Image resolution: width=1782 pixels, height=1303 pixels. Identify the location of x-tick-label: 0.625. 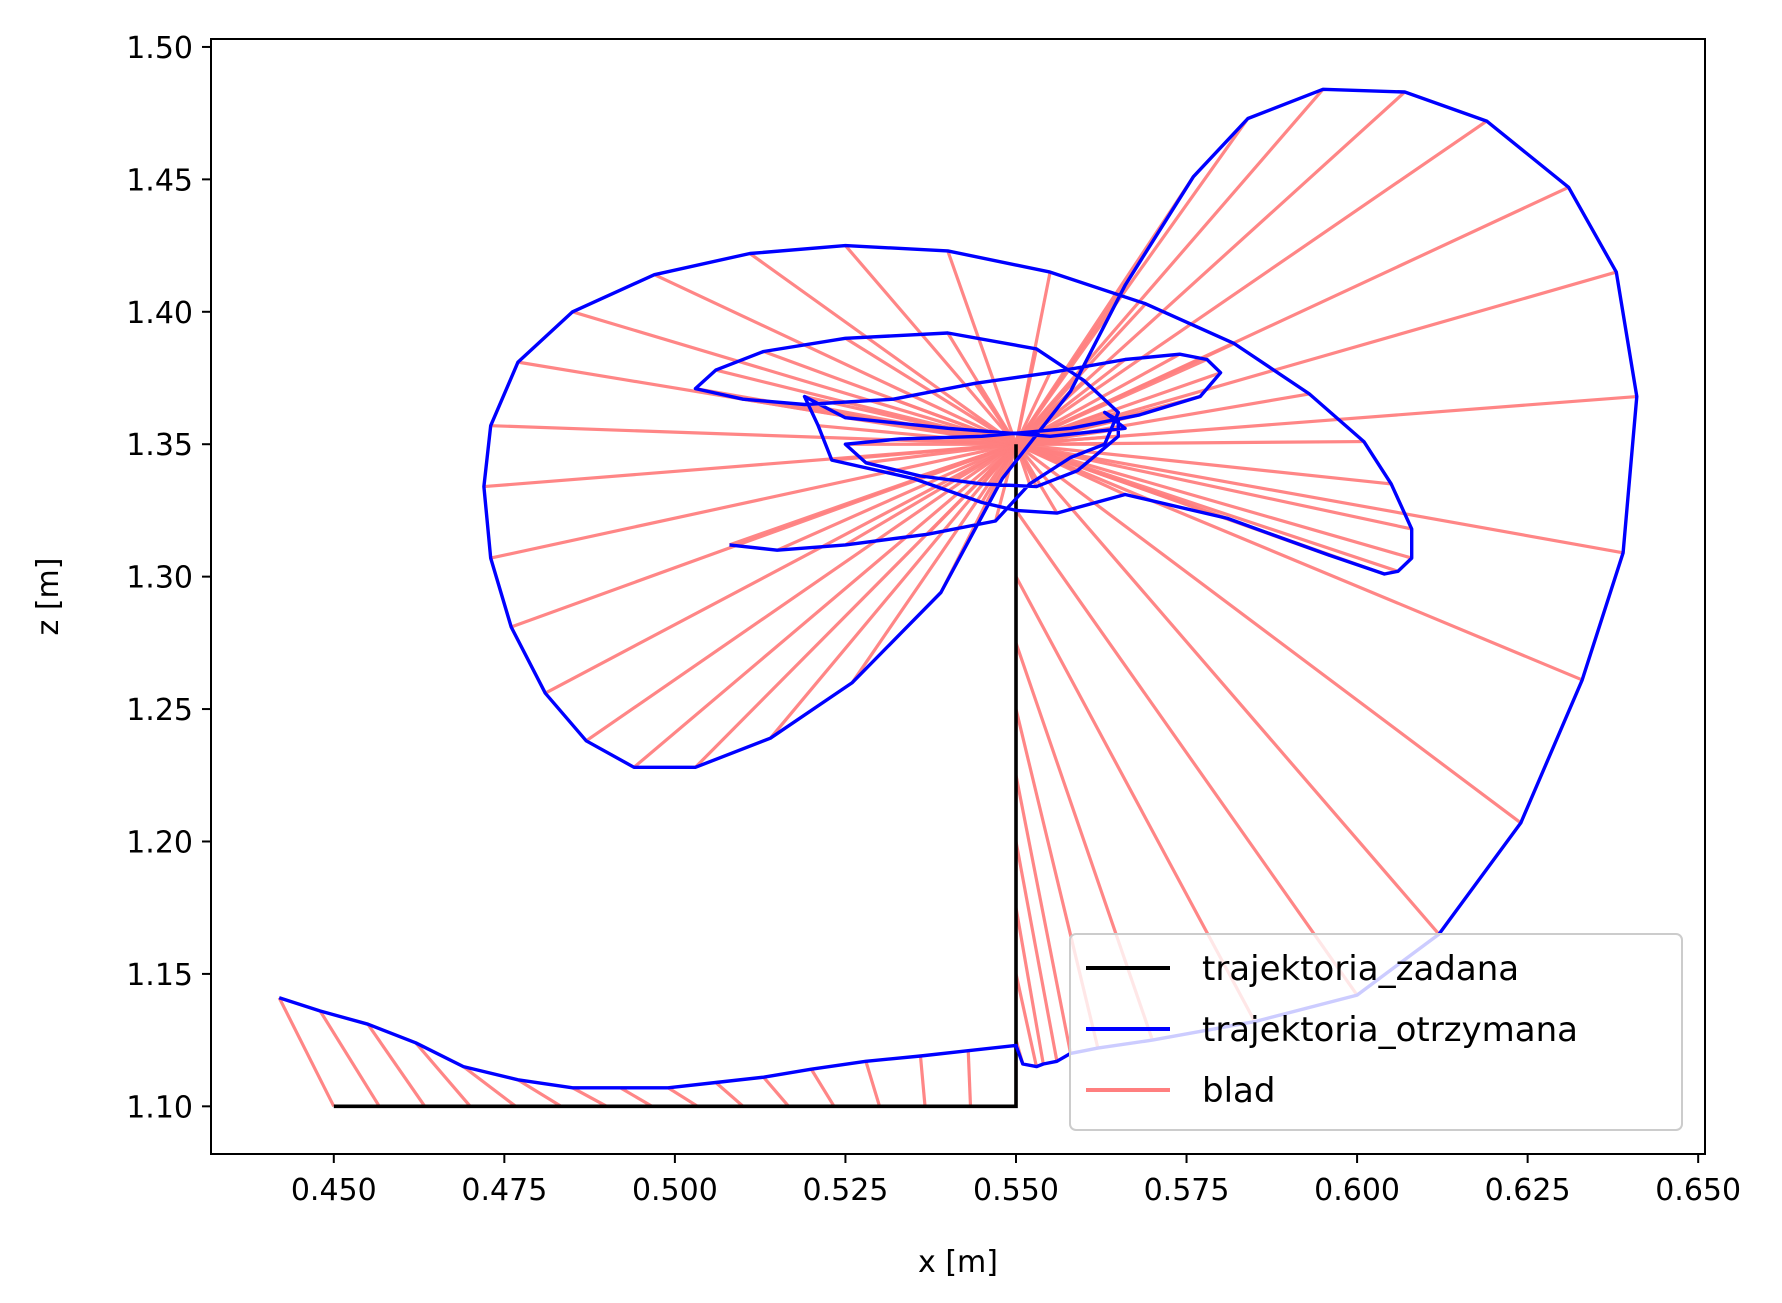
(1528, 1190).